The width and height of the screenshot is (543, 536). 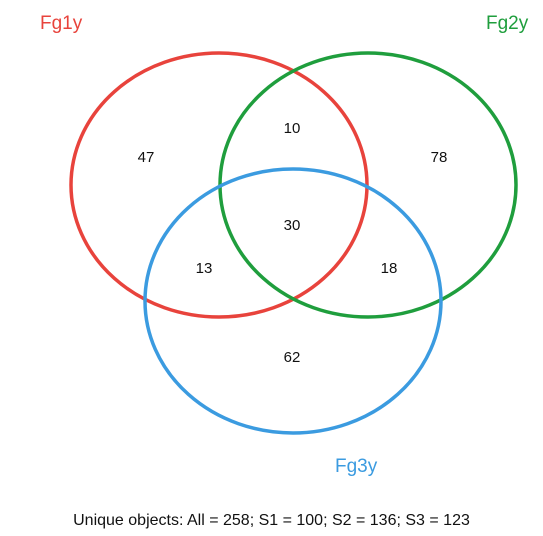 I want to click on region-count-all-three: 30, so click(x=292, y=225).